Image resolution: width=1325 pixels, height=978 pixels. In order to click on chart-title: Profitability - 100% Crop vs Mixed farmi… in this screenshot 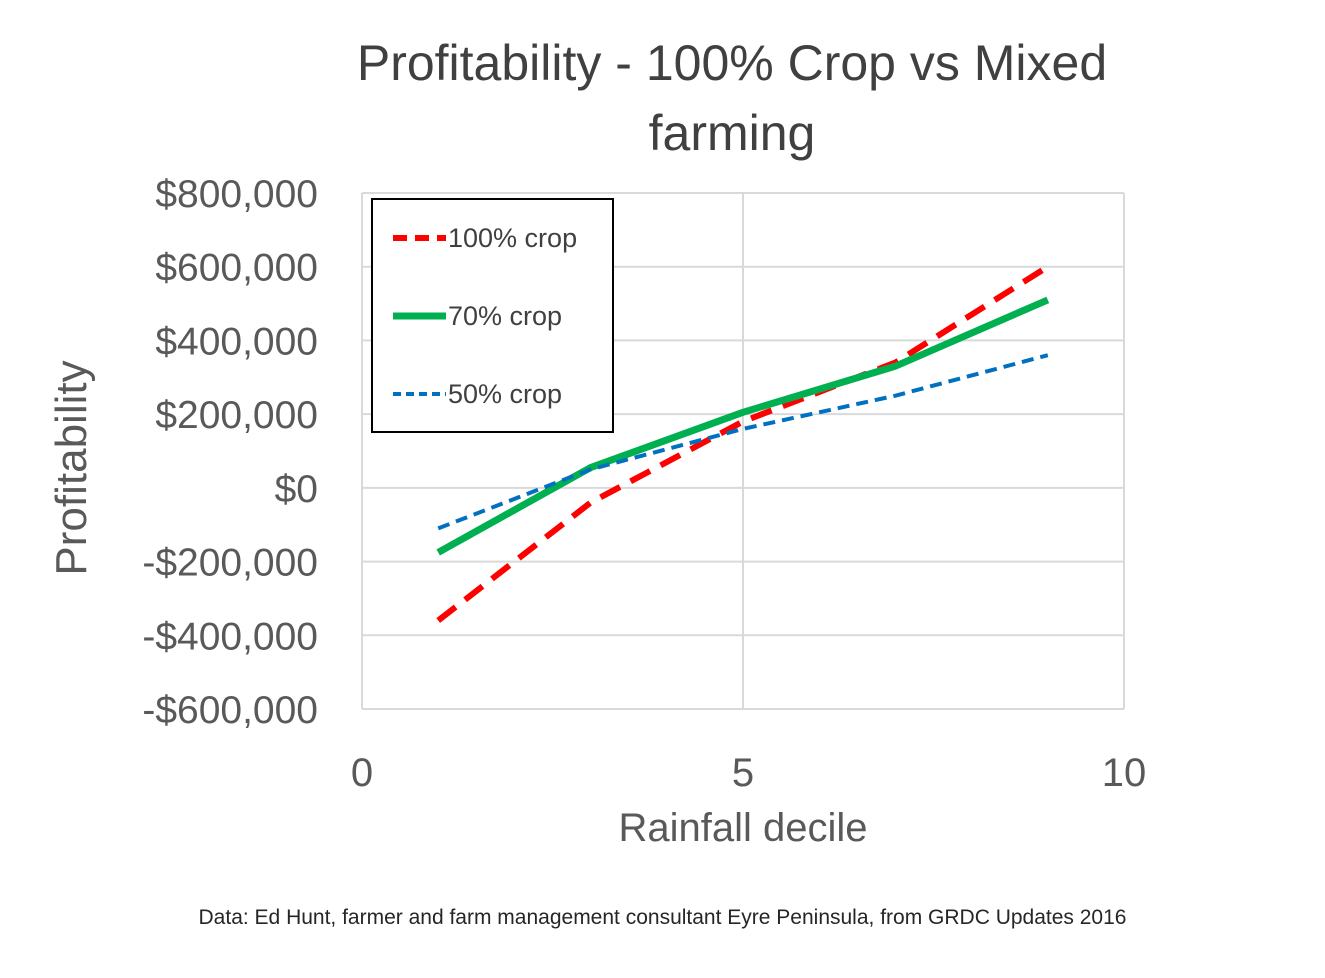, I will do `click(732, 98)`.